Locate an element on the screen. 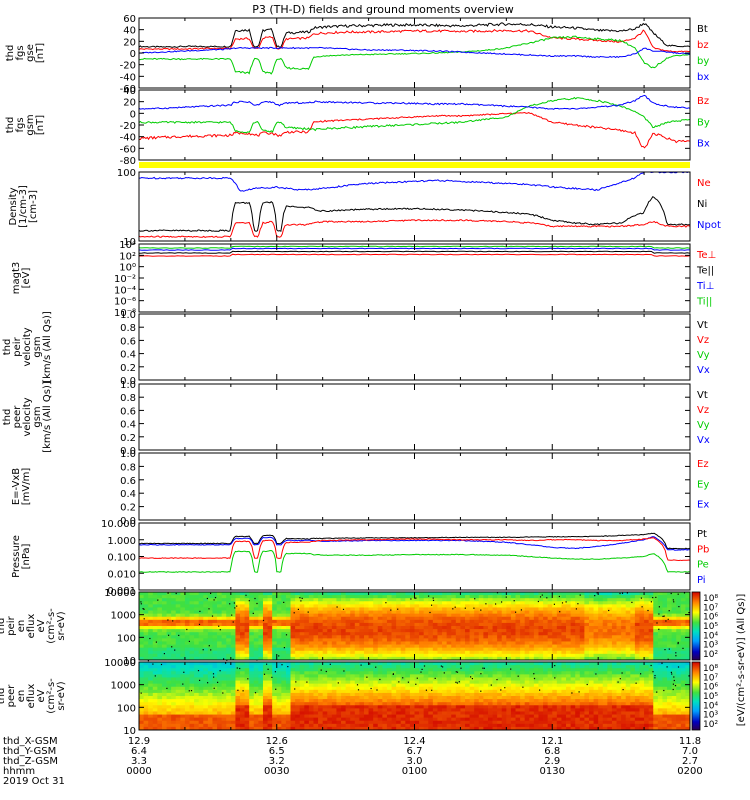 The height and width of the screenshot is (800, 750). ytick-temperature: 10⁻⁴ is located at coordinates (402, 290).